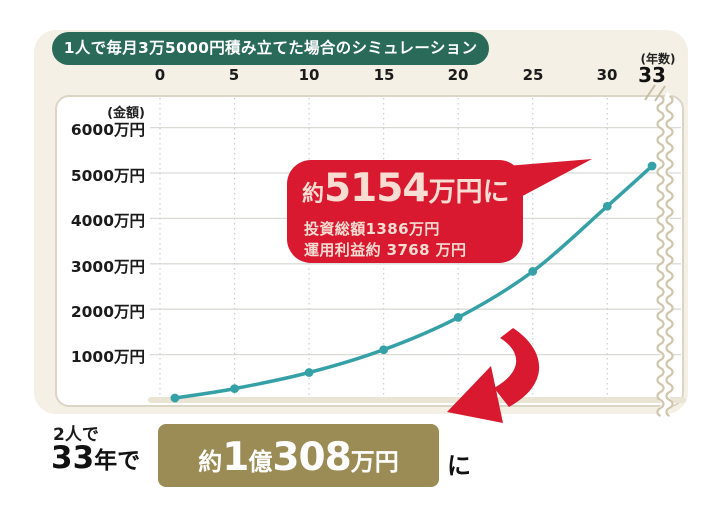 The width and height of the screenshot is (717, 522). I want to click on x-tick-25: 25, so click(533, 75).